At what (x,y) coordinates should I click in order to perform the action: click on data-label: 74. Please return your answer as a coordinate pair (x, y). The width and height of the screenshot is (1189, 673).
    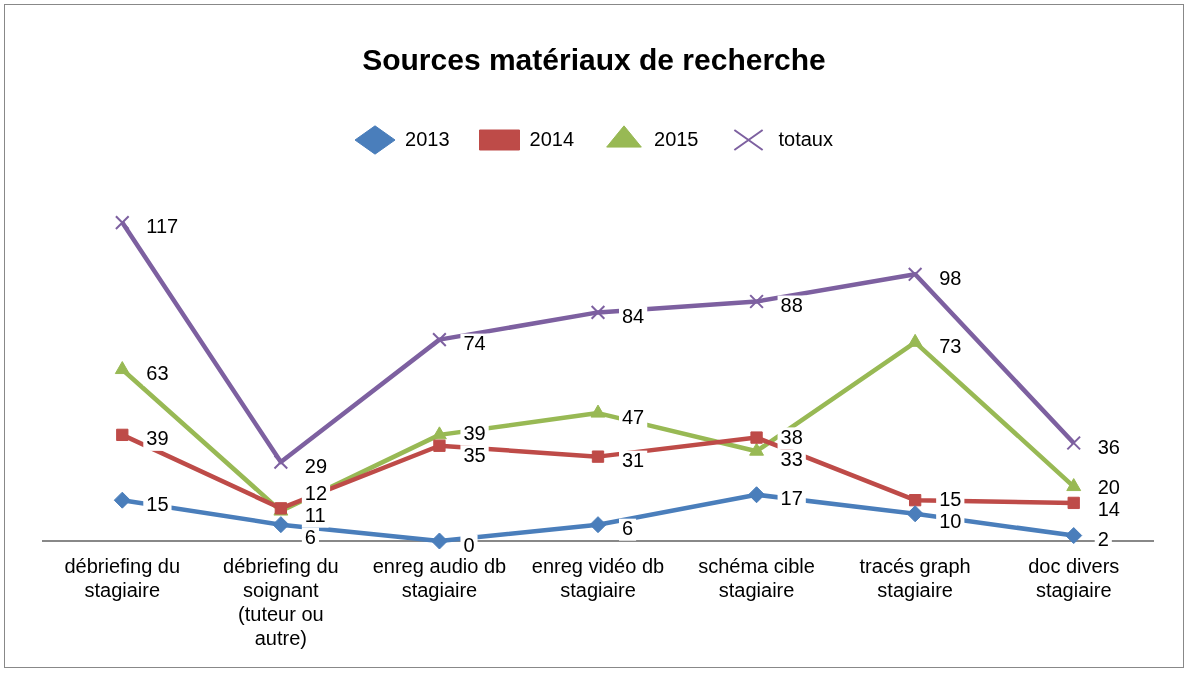
    Looking at the image, I should click on (474, 343).